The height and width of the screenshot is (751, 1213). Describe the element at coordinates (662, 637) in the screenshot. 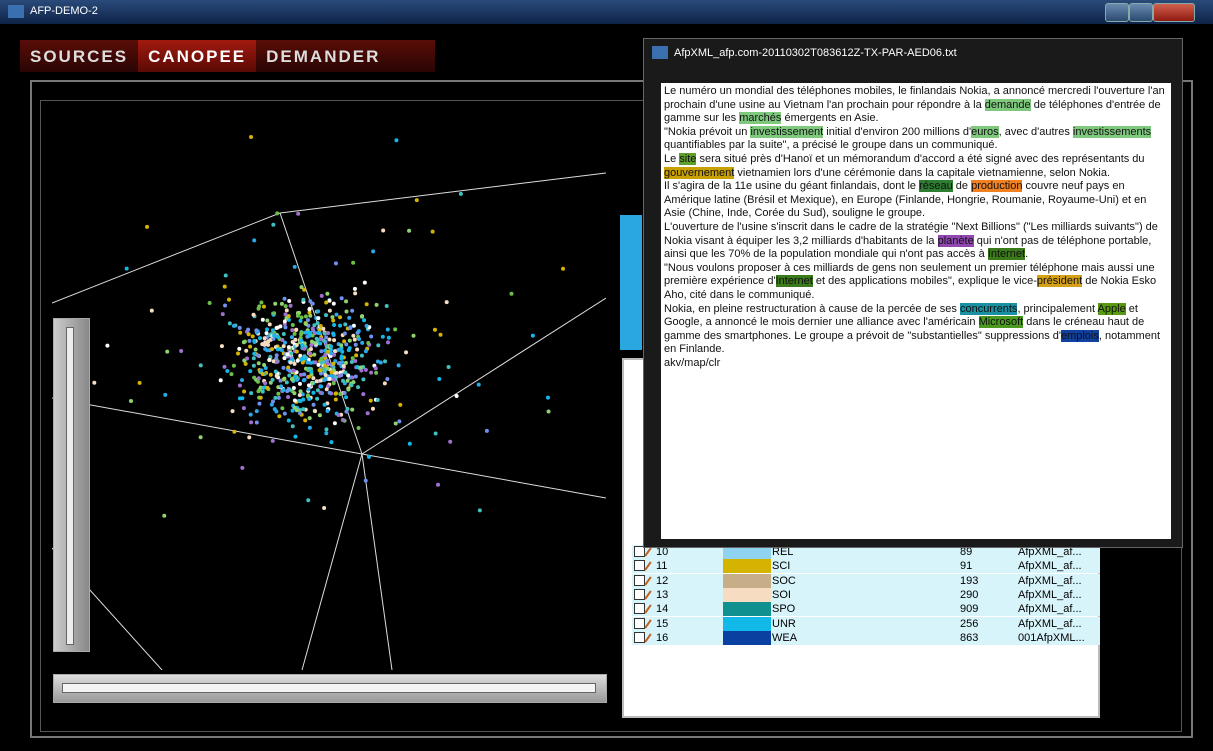

I see `row-id: 16` at that location.